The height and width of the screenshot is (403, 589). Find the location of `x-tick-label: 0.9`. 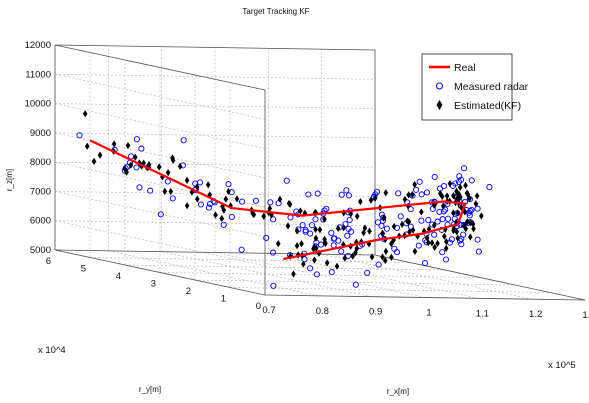

x-tick-label: 0.9 is located at coordinates (375, 312).